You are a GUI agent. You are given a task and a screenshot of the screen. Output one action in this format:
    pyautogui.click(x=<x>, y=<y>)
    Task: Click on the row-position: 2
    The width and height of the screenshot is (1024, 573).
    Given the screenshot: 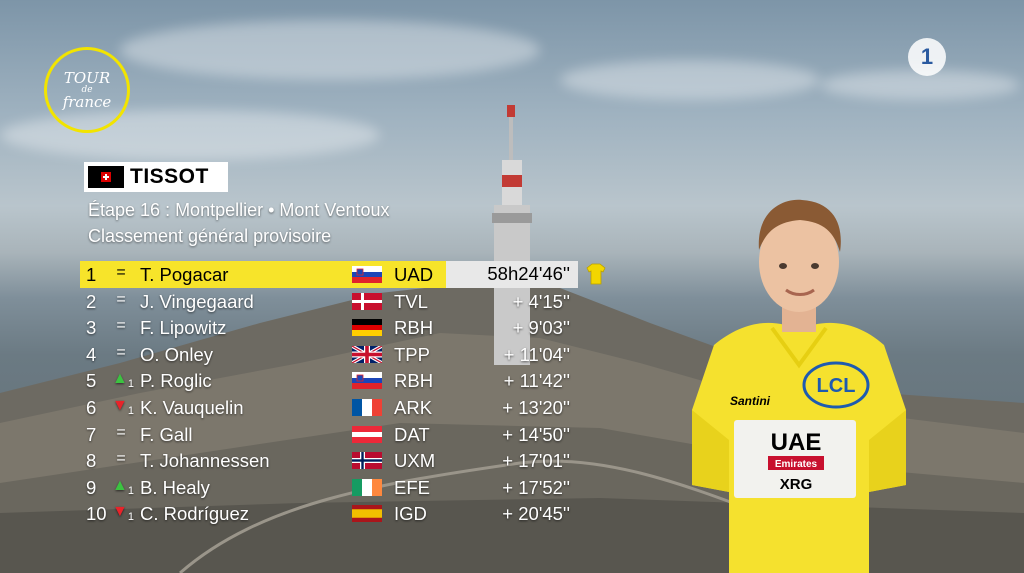 What is the action you would take?
    pyautogui.click(x=91, y=301)
    